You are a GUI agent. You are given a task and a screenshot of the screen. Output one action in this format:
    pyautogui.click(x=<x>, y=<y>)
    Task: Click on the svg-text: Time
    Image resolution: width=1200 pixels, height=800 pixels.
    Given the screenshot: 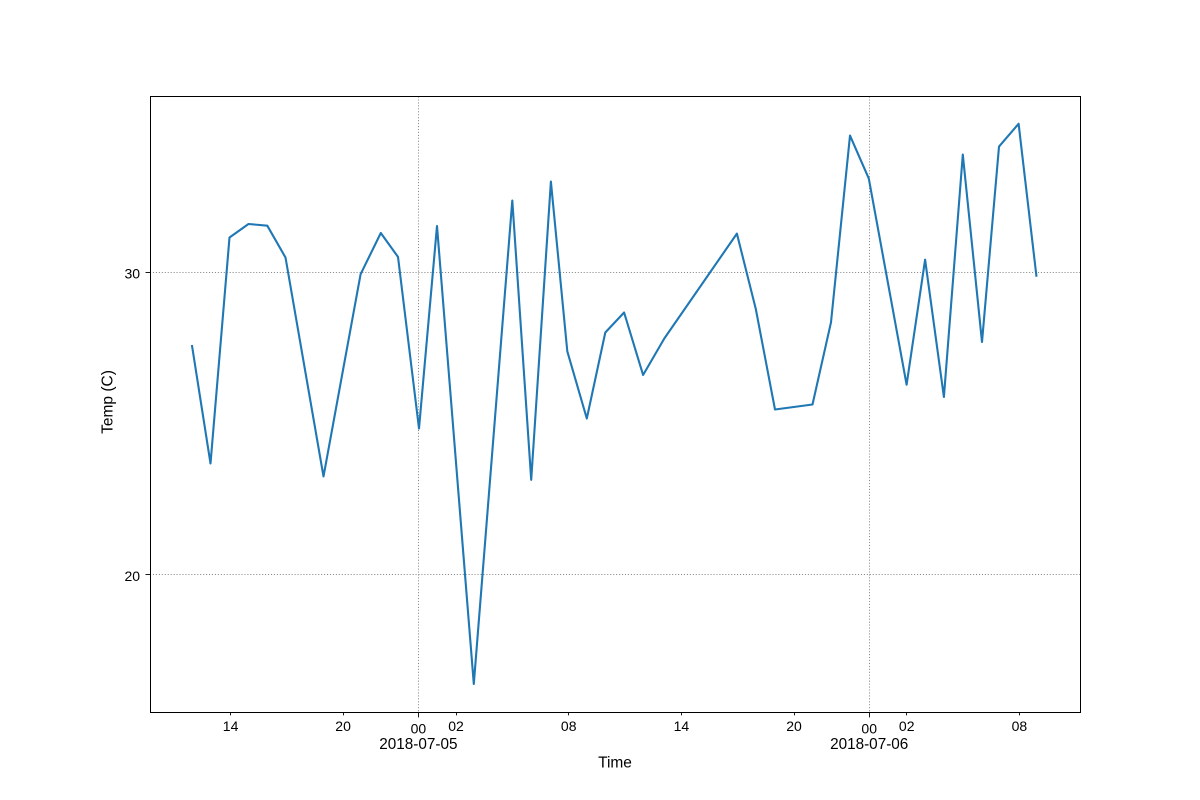 What is the action you would take?
    pyautogui.click(x=615, y=763)
    